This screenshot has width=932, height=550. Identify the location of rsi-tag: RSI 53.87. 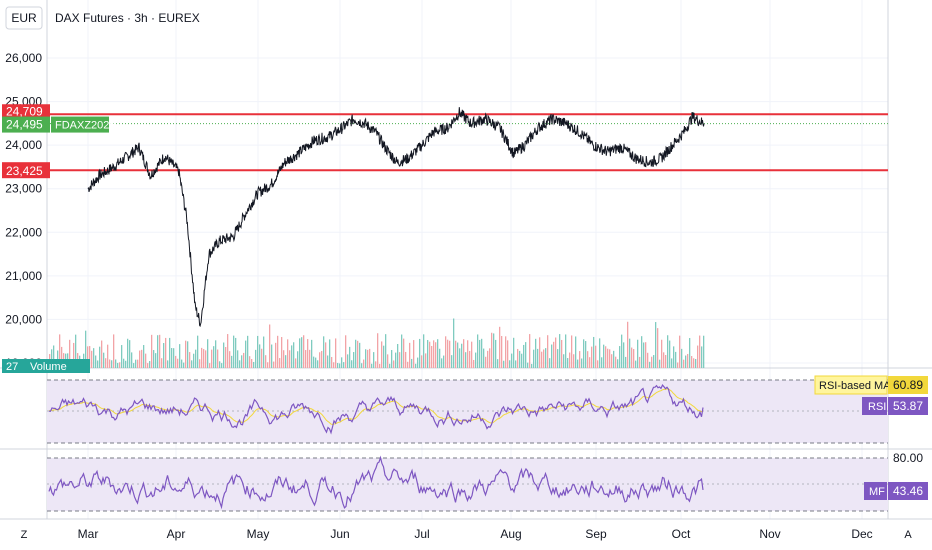
(895, 406).